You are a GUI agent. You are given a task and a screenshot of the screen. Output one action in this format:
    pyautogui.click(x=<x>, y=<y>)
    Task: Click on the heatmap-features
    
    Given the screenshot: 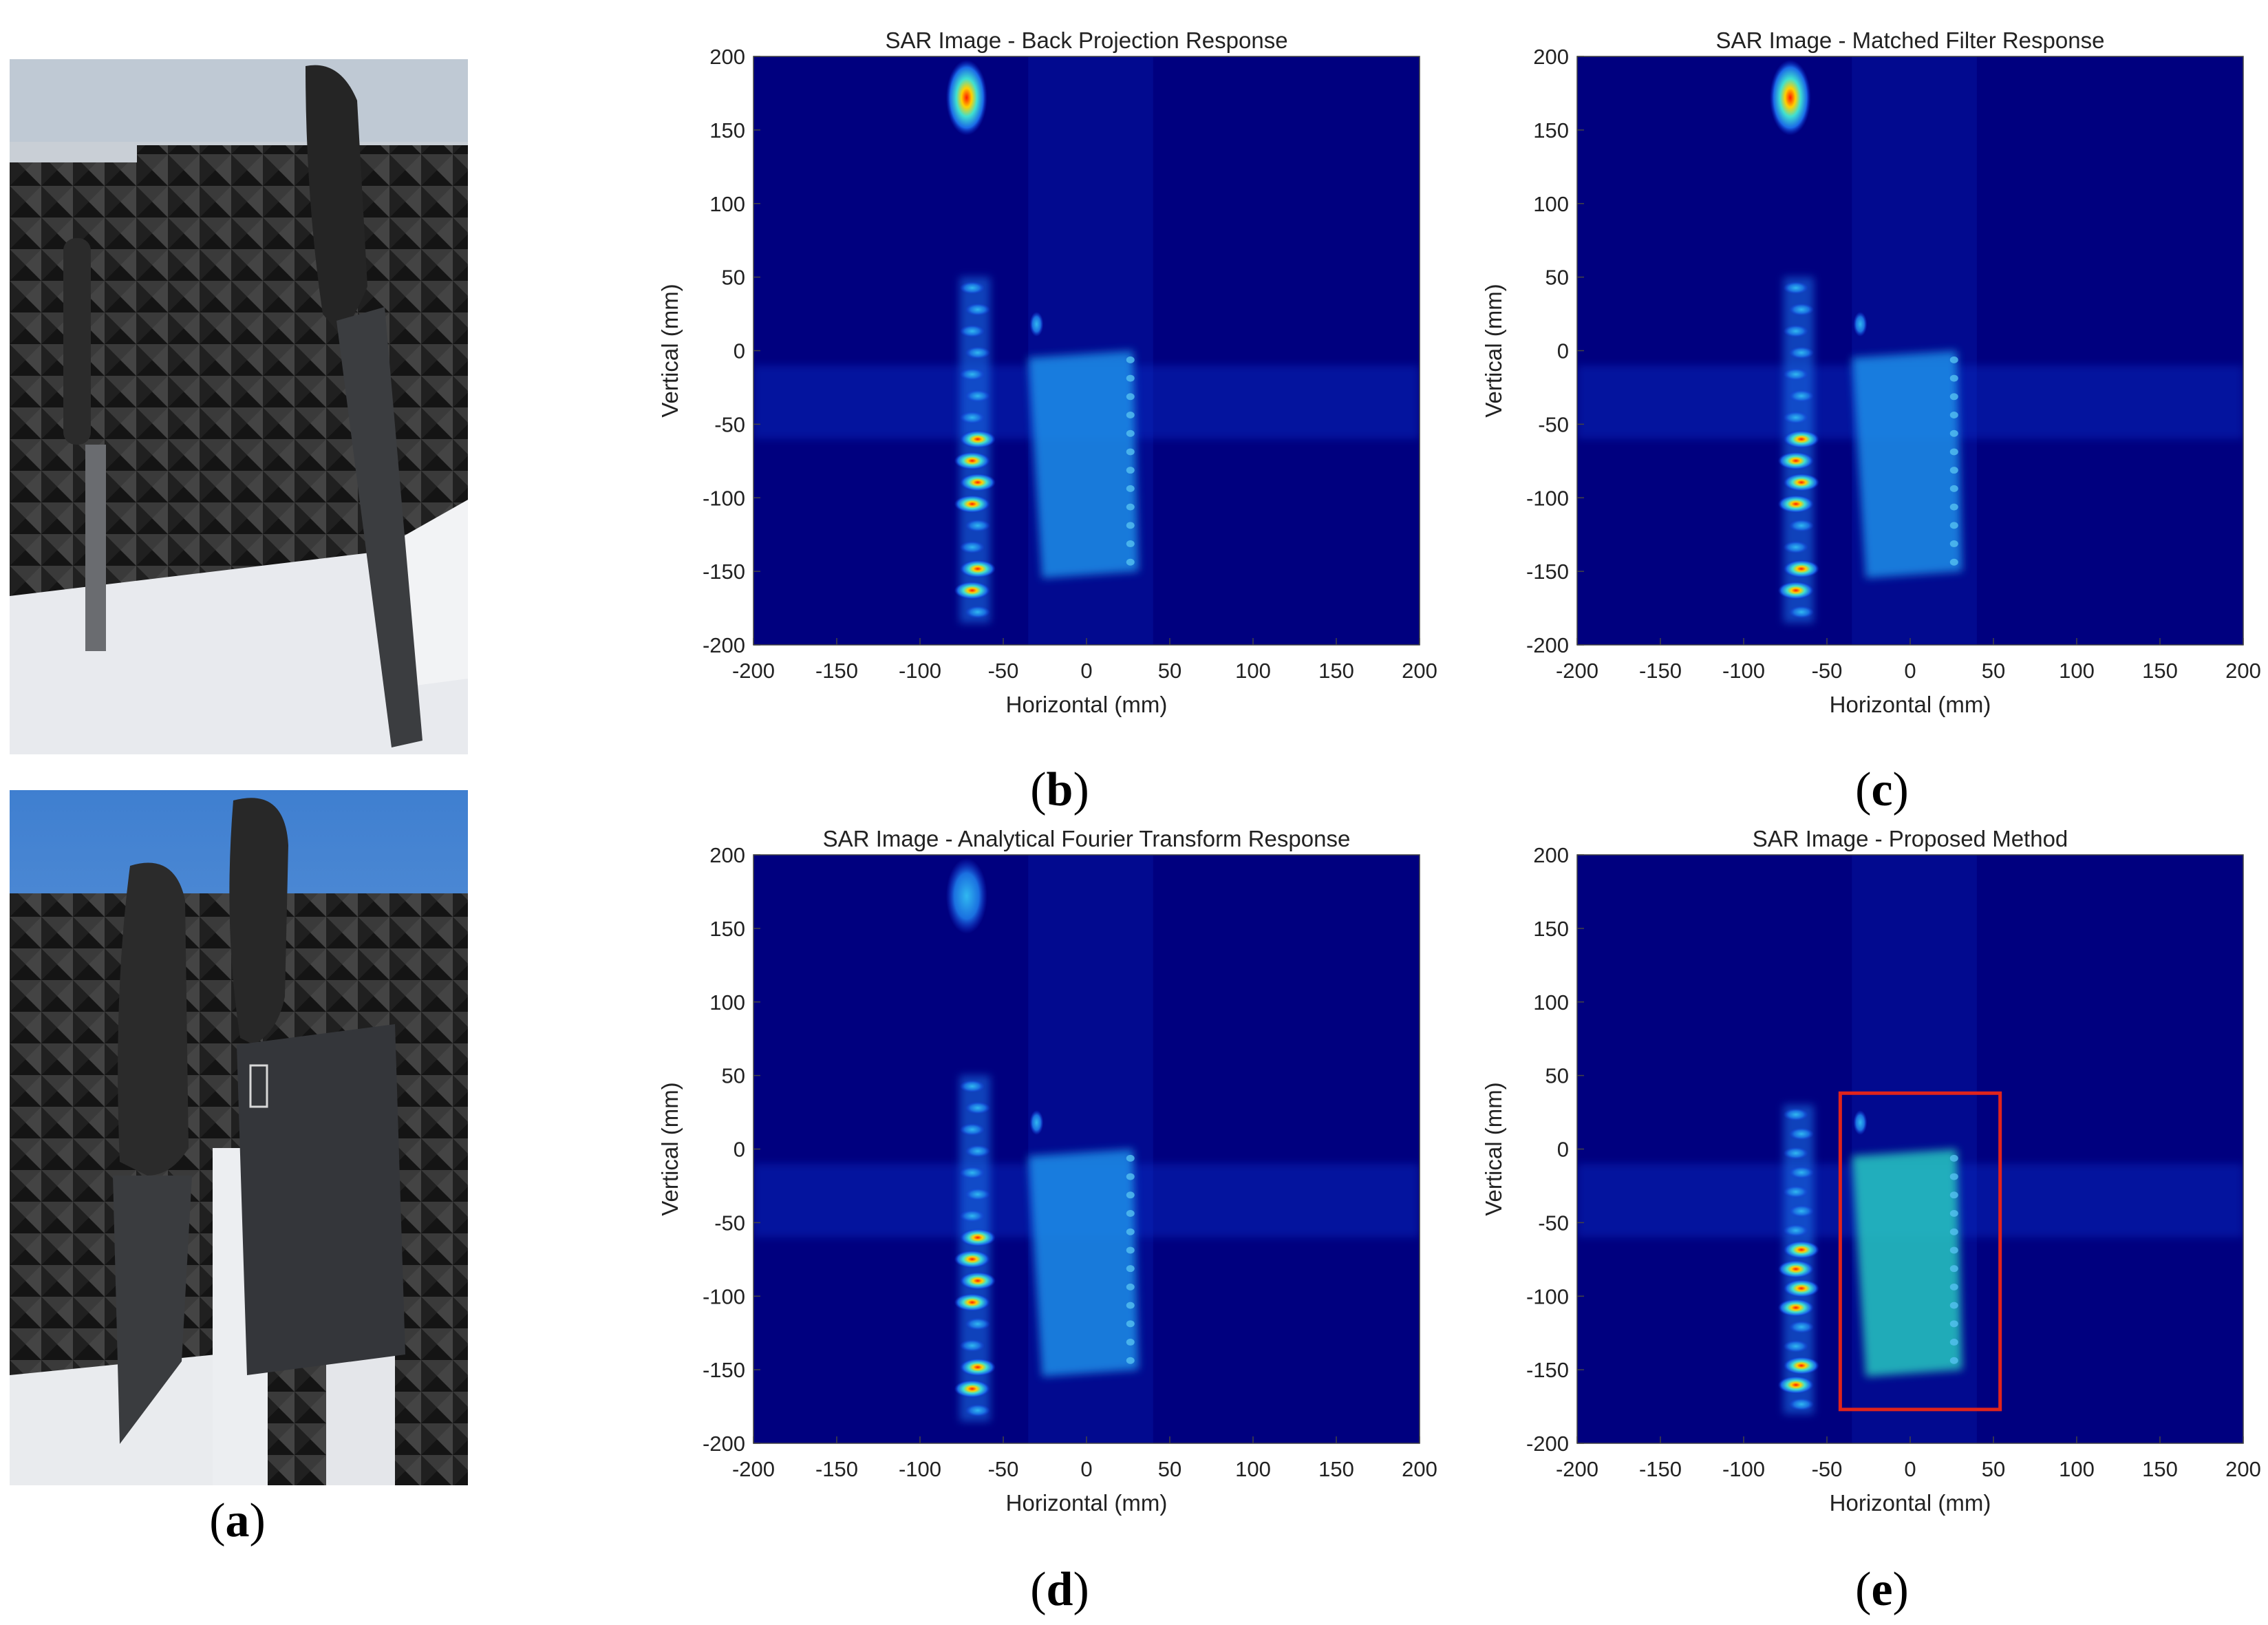 What is the action you would take?
    pyautogui.click(x=1086, y=350)
    